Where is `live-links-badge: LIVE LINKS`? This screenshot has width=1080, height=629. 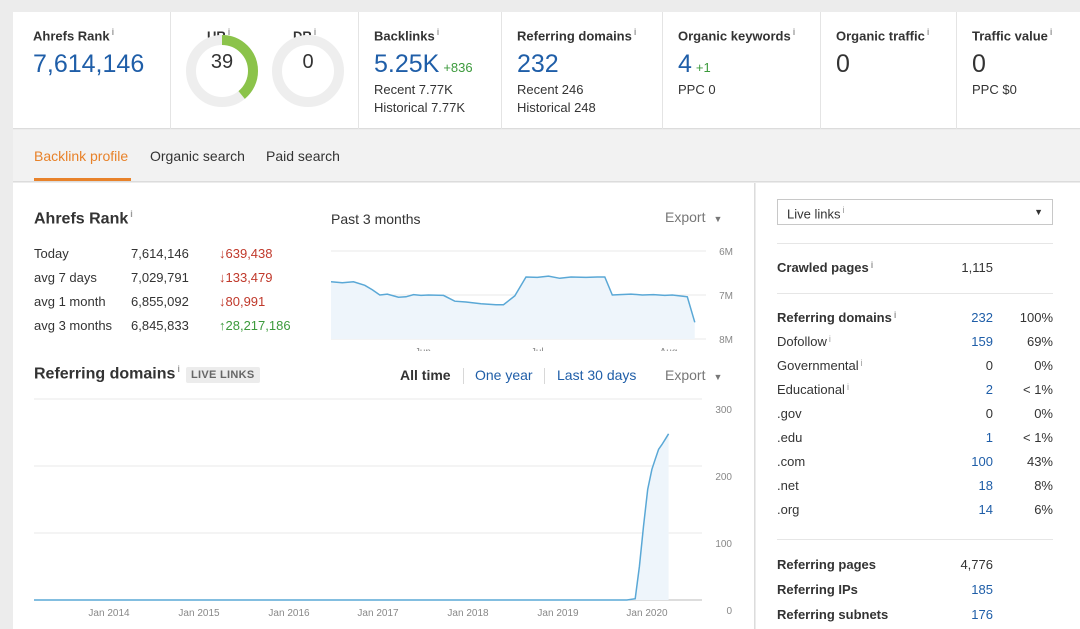
live-links-badge: LIVE LINKS is located at coordinates (223, 375).